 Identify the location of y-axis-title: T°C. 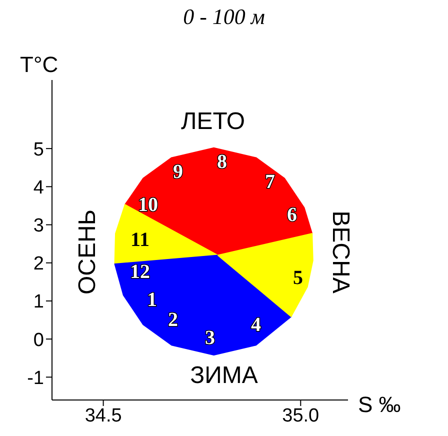
(39, 65).